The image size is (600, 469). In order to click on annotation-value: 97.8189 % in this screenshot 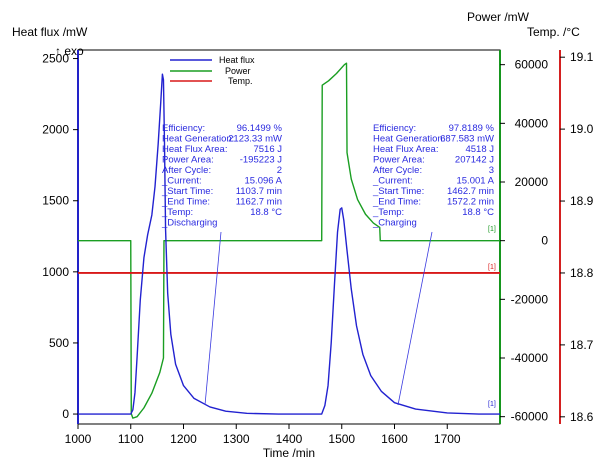, I will do `click(472, 128)`.